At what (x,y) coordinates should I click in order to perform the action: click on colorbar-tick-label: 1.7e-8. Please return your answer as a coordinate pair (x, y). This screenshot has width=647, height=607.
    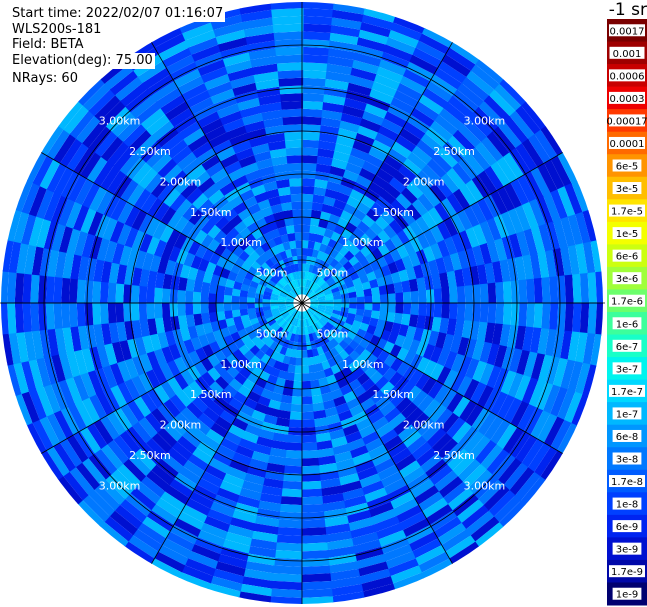
    Looking at the image, I should click on (627, 482).